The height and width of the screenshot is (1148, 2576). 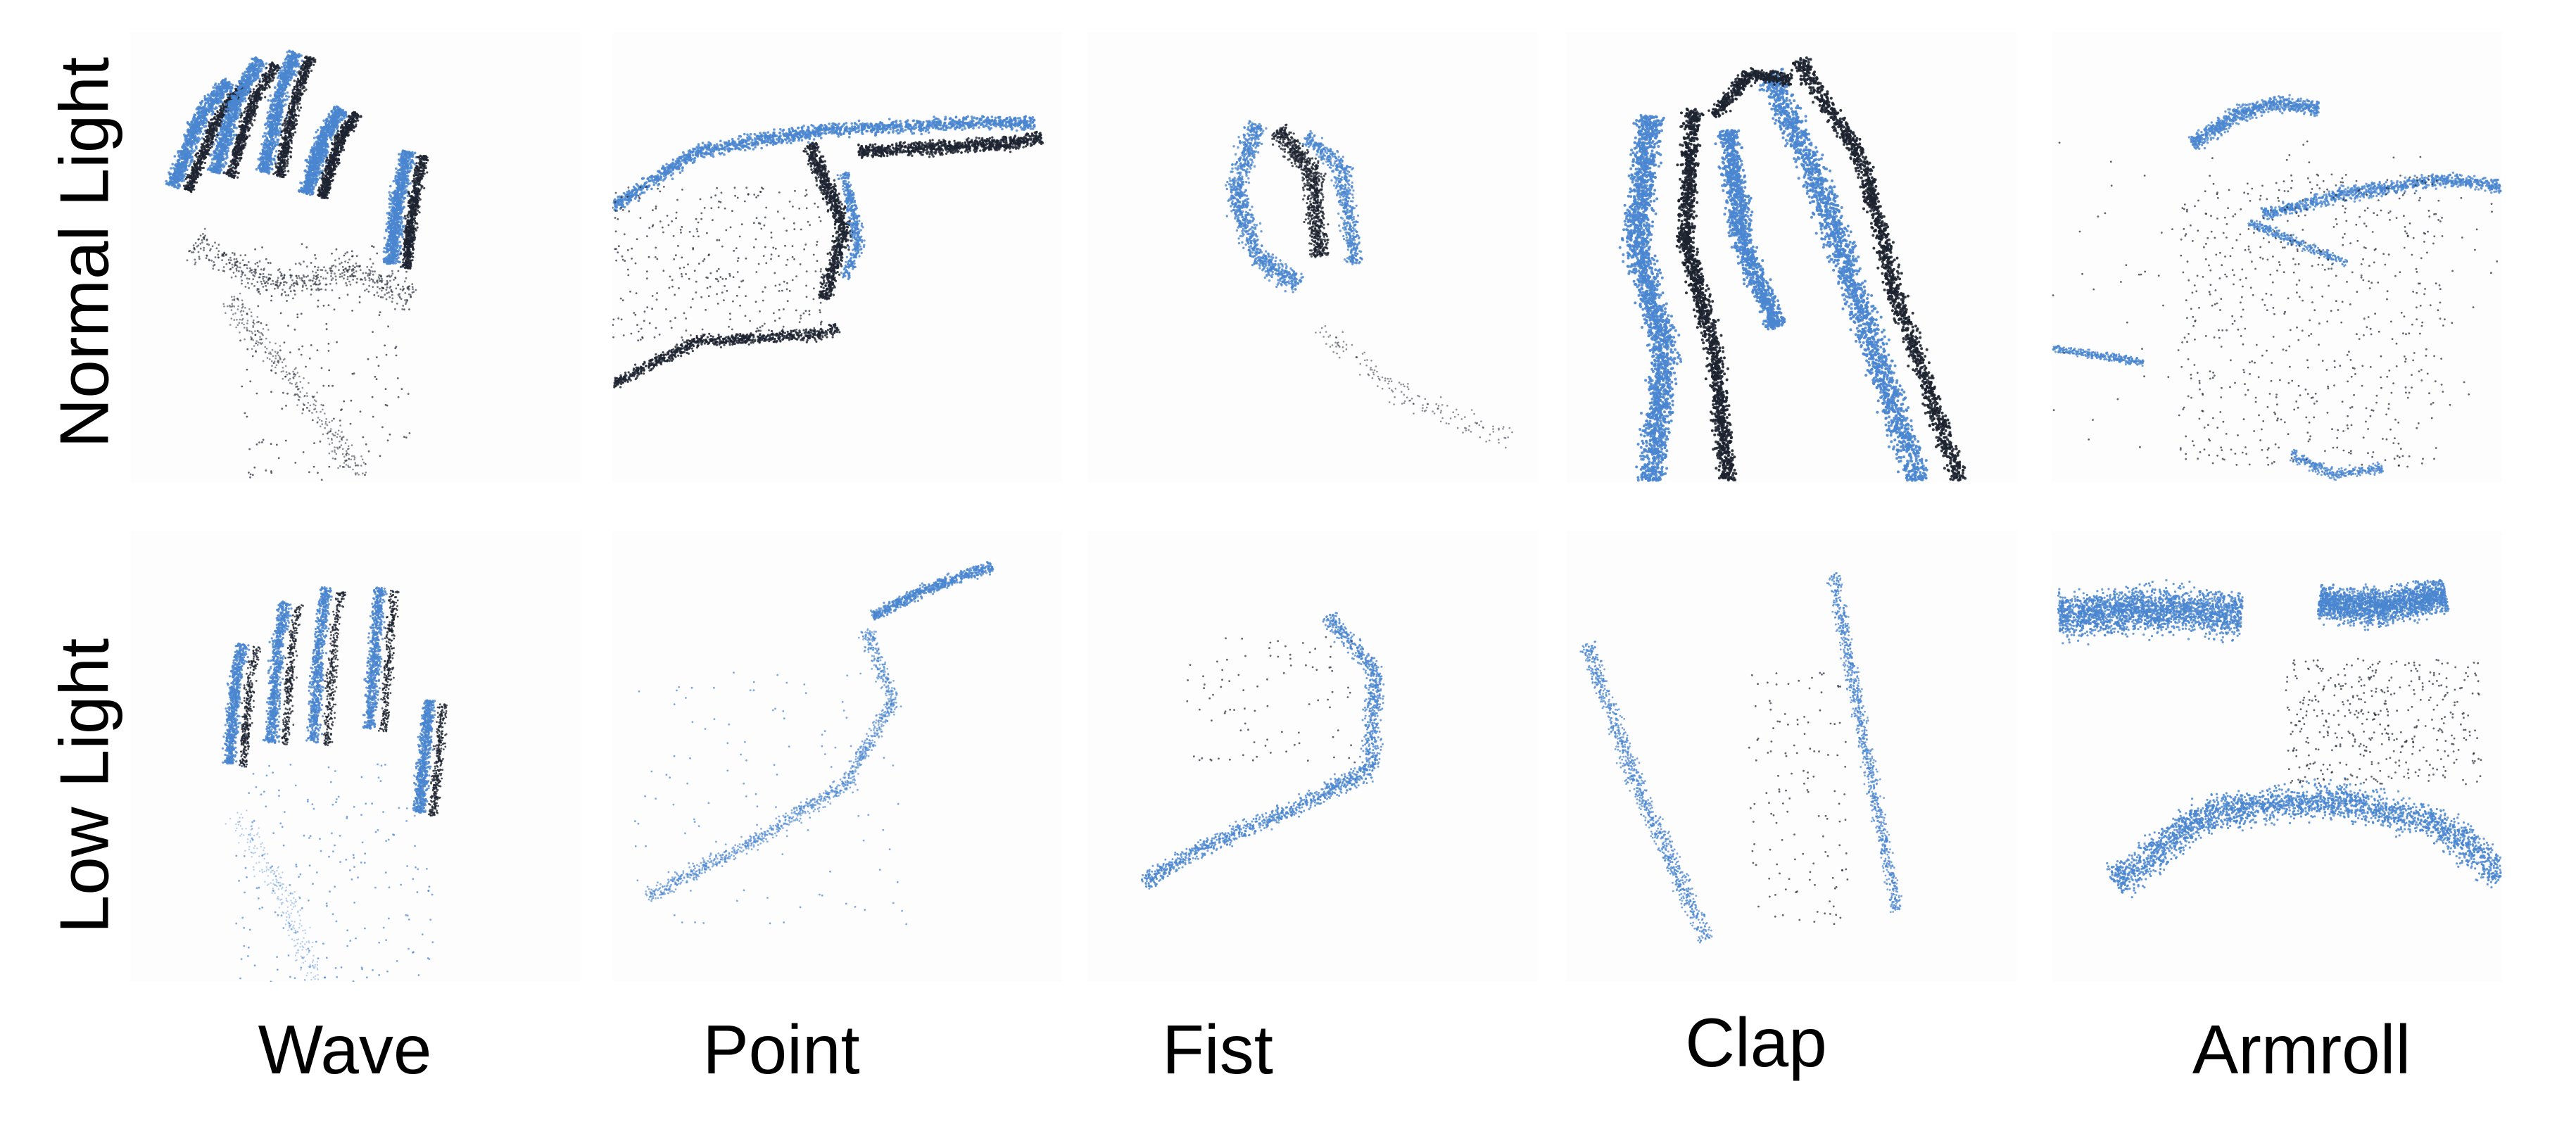 I want to click on panel-fist-low-point-cloud, so click(x=1262, y=751).